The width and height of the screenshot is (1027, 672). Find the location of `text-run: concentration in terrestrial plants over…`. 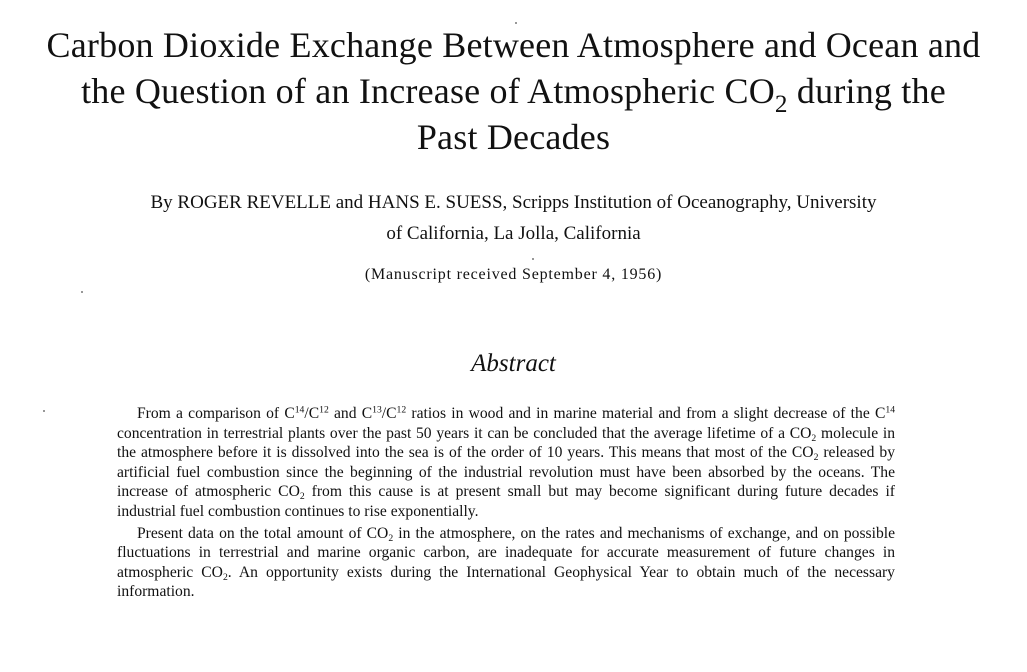

text-run: concentration in terrestrial plants over… is located at coordinates (464, 433).